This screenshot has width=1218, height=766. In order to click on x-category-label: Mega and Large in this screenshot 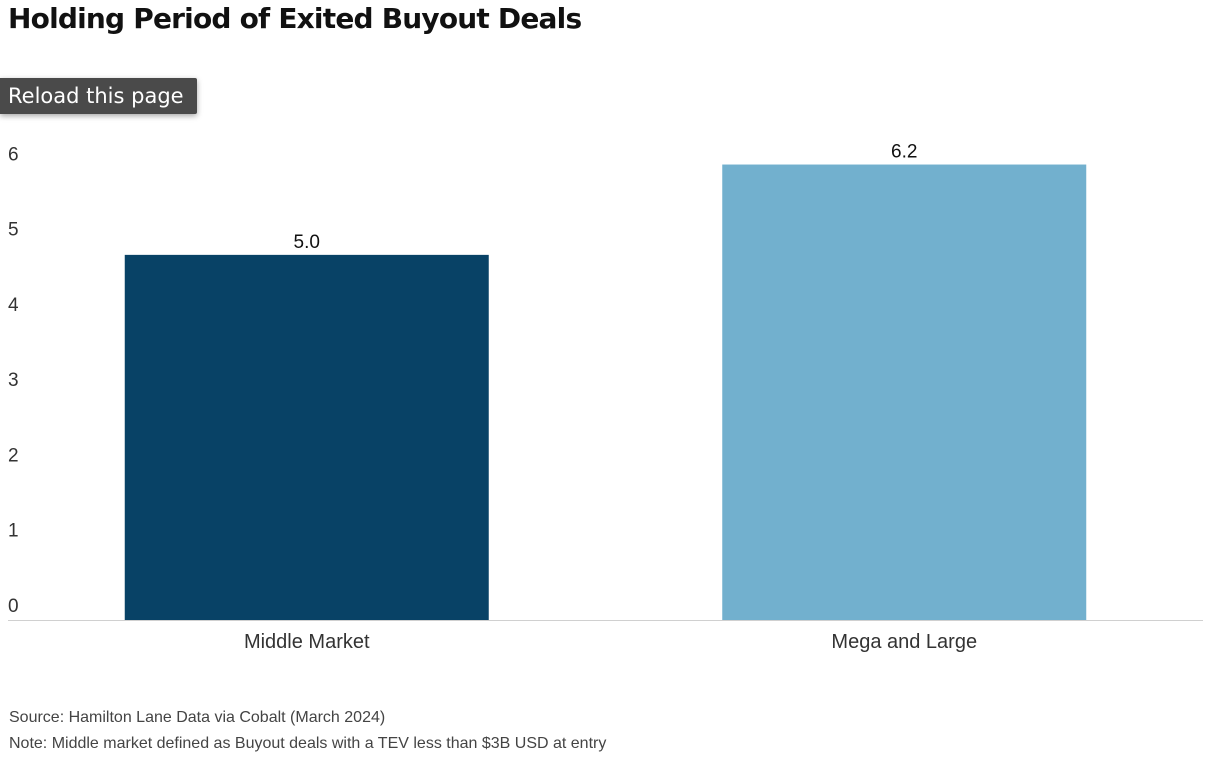, I will do `click(904, 642)`.